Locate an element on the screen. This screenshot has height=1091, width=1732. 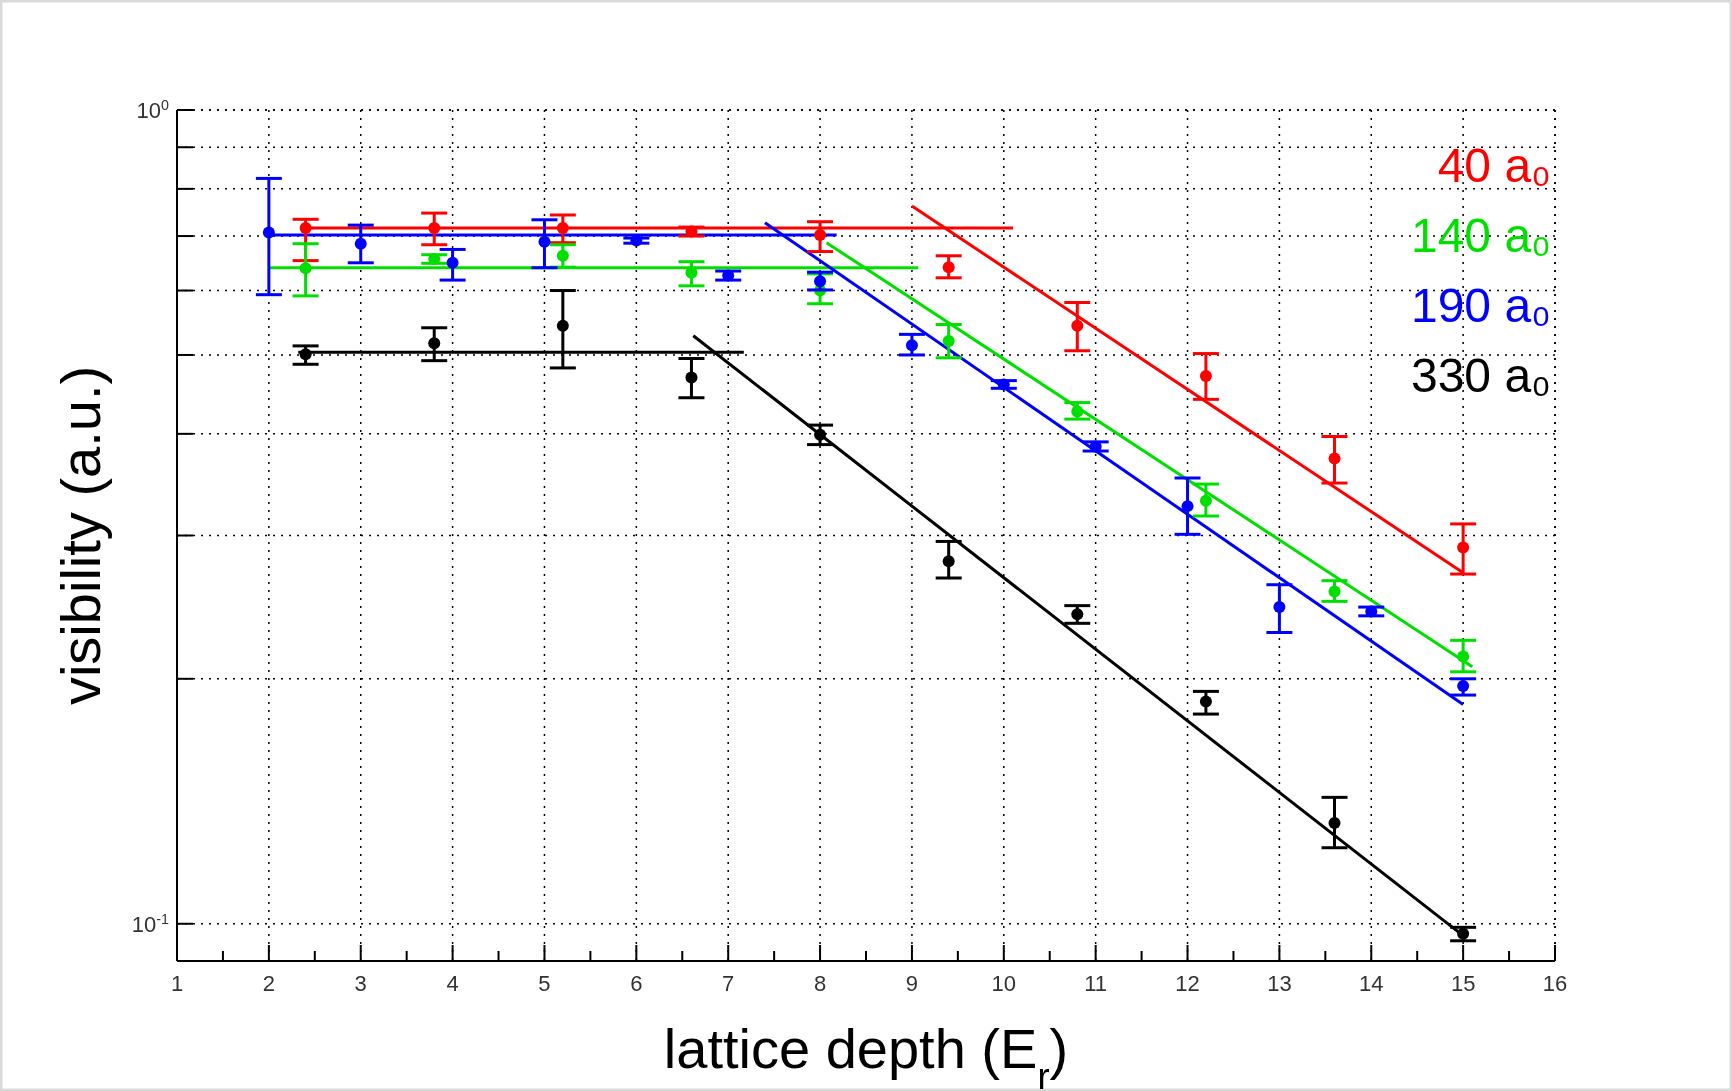
x-tick-label: 1 is located at coordinates (177, 983).